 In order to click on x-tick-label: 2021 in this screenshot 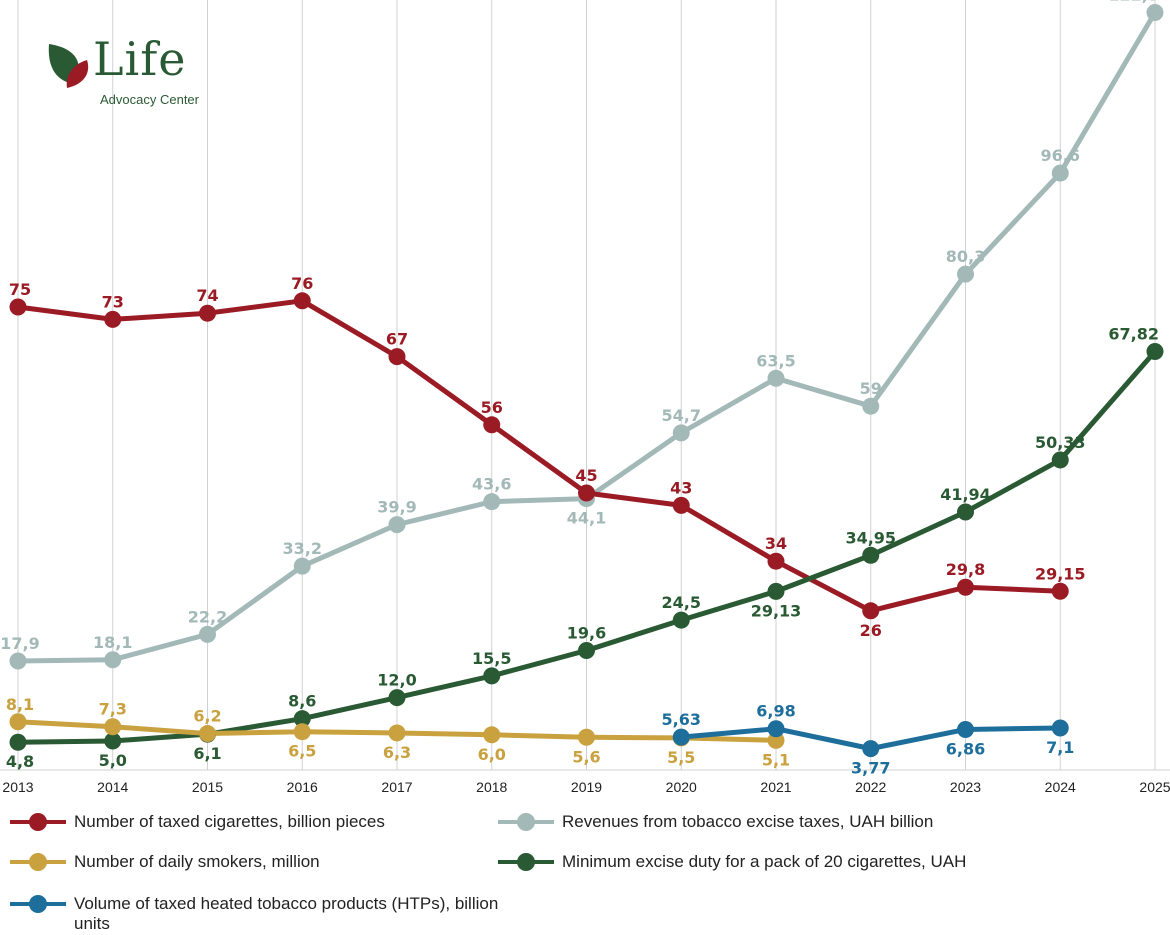, I will do `click(775, 787)`.